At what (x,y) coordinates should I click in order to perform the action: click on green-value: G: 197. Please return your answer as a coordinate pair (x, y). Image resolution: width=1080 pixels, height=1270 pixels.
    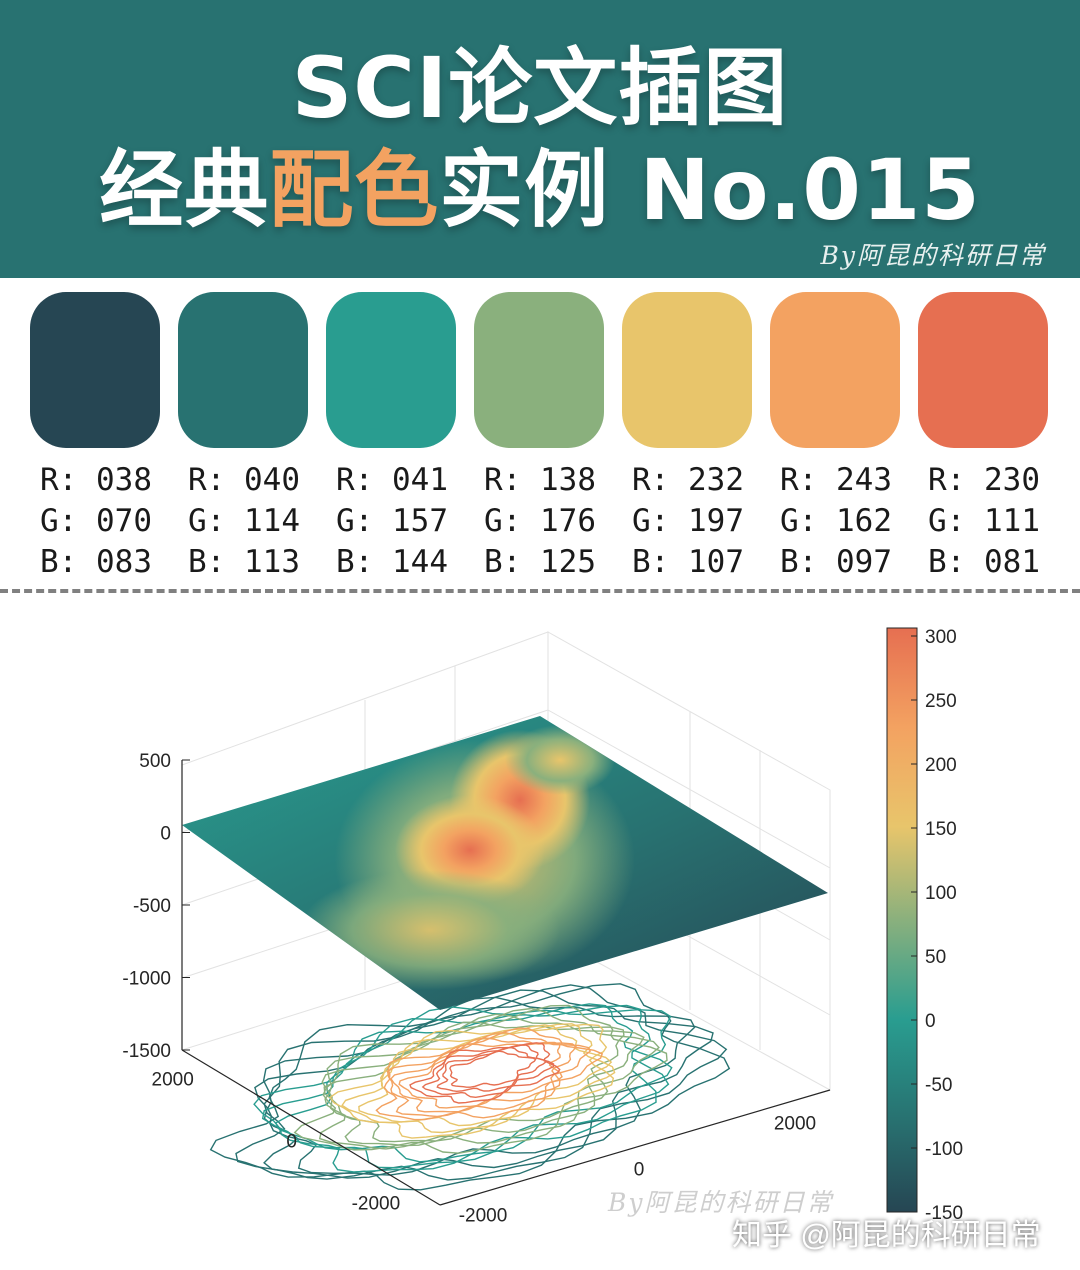
    Looking at the image, I should click on (688, 521).